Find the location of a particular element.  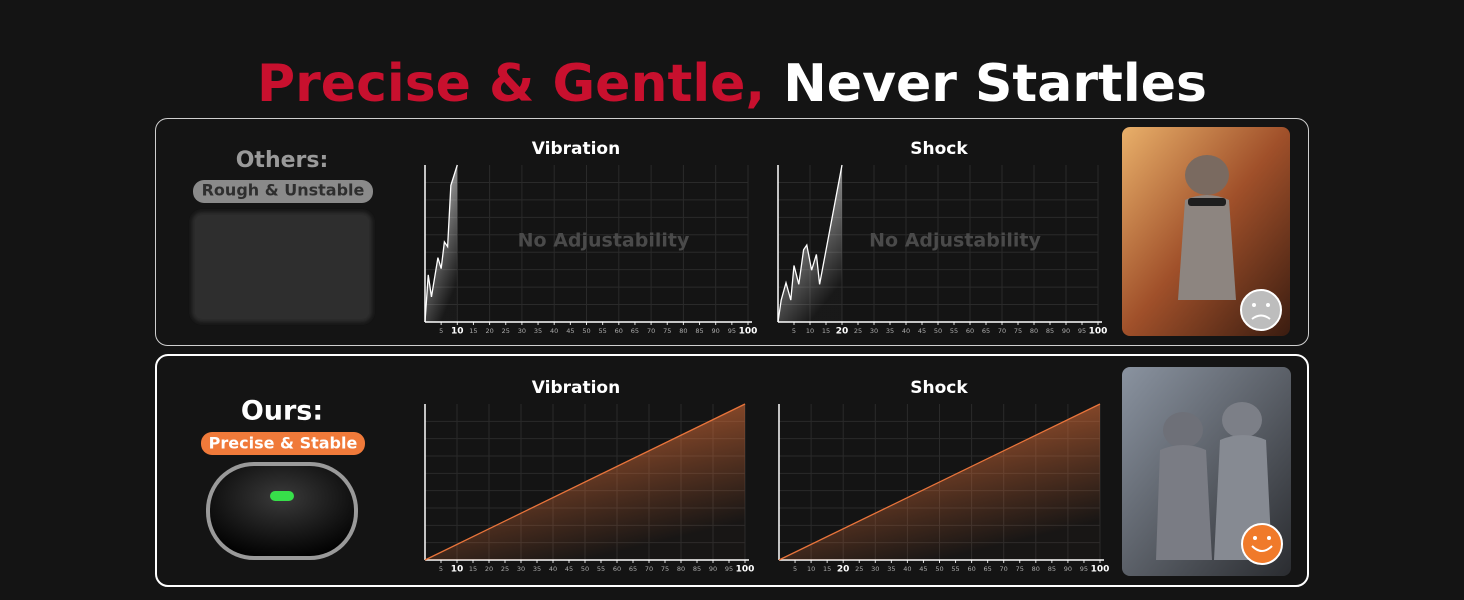

device is located at coordinates (282, 511).